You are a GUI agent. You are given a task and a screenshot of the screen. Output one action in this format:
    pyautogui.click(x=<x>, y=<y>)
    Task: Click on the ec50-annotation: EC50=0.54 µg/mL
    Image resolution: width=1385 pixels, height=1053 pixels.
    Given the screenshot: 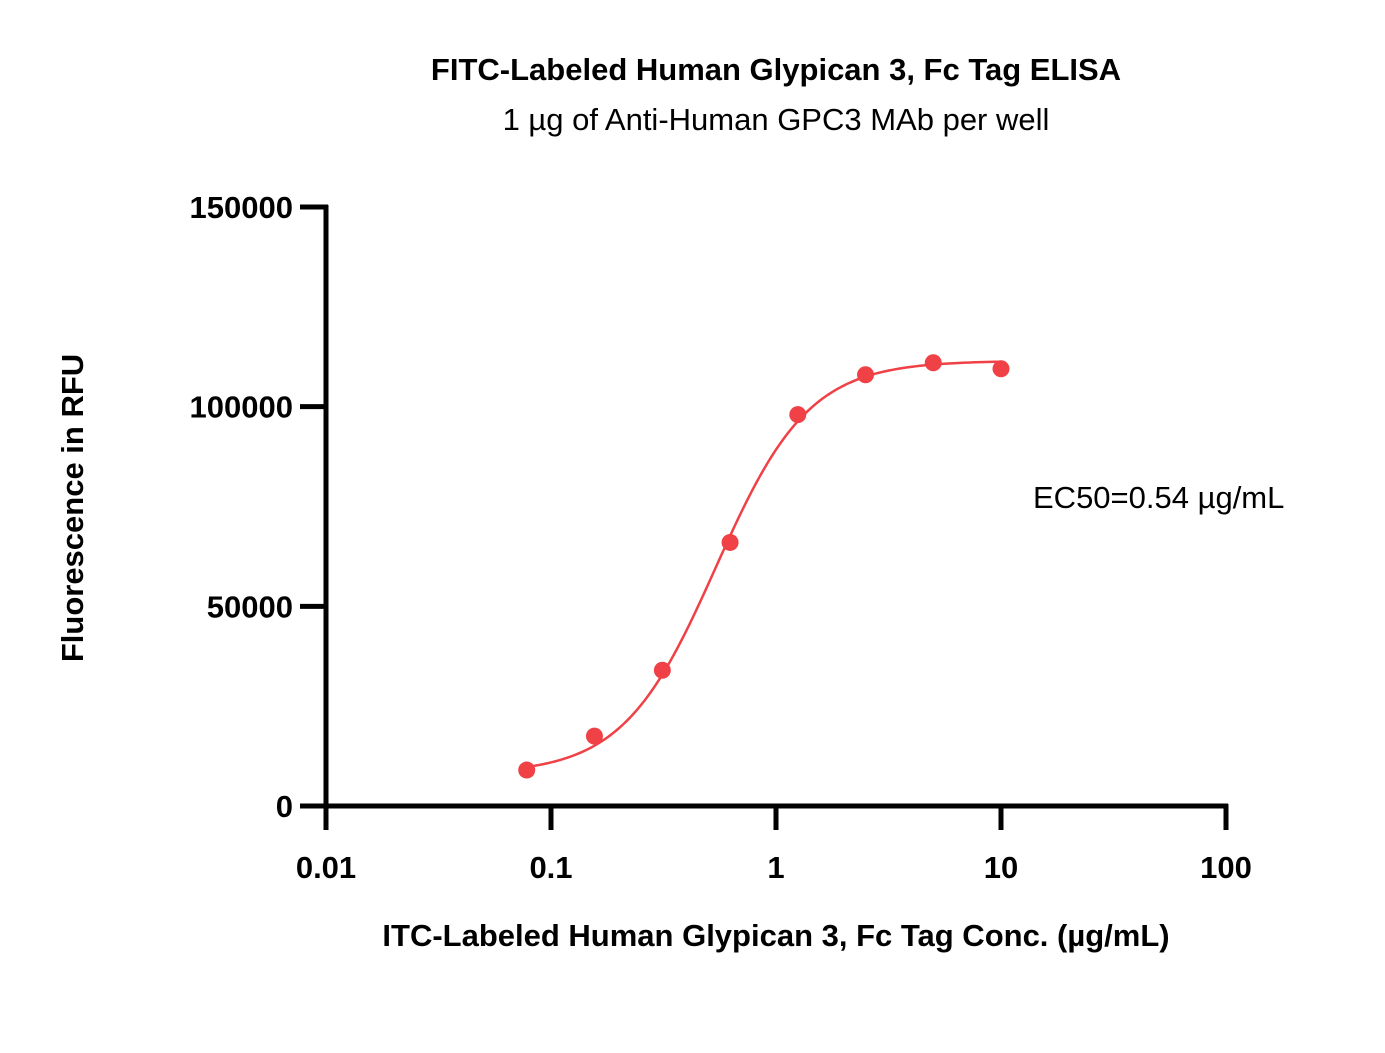 What is the action you would take?
    pyautogui.click(x=1158, y=497)
    